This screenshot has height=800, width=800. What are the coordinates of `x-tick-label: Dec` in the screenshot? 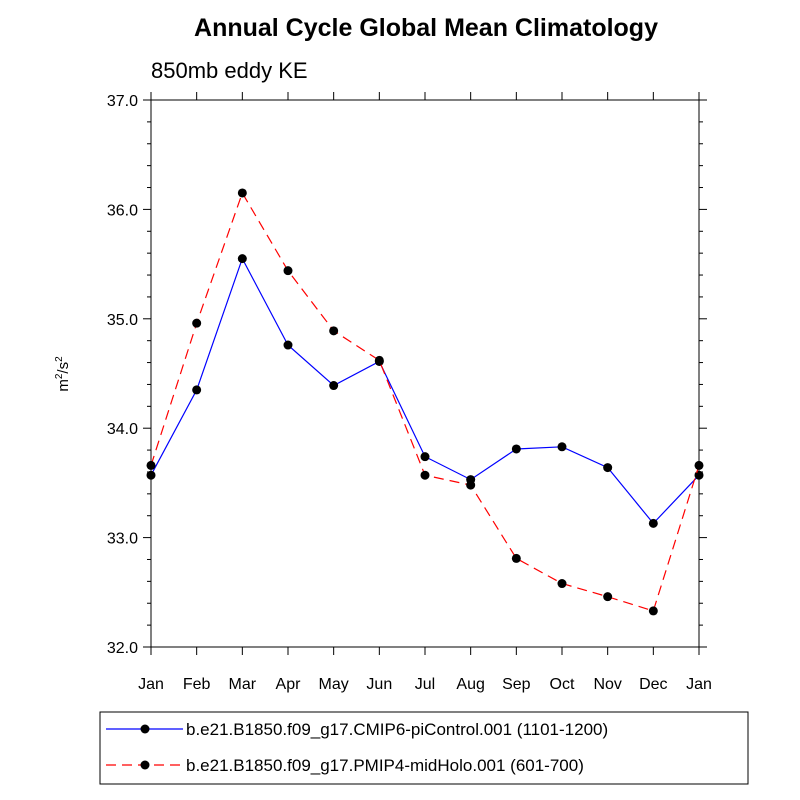 It's located at (653, 684).